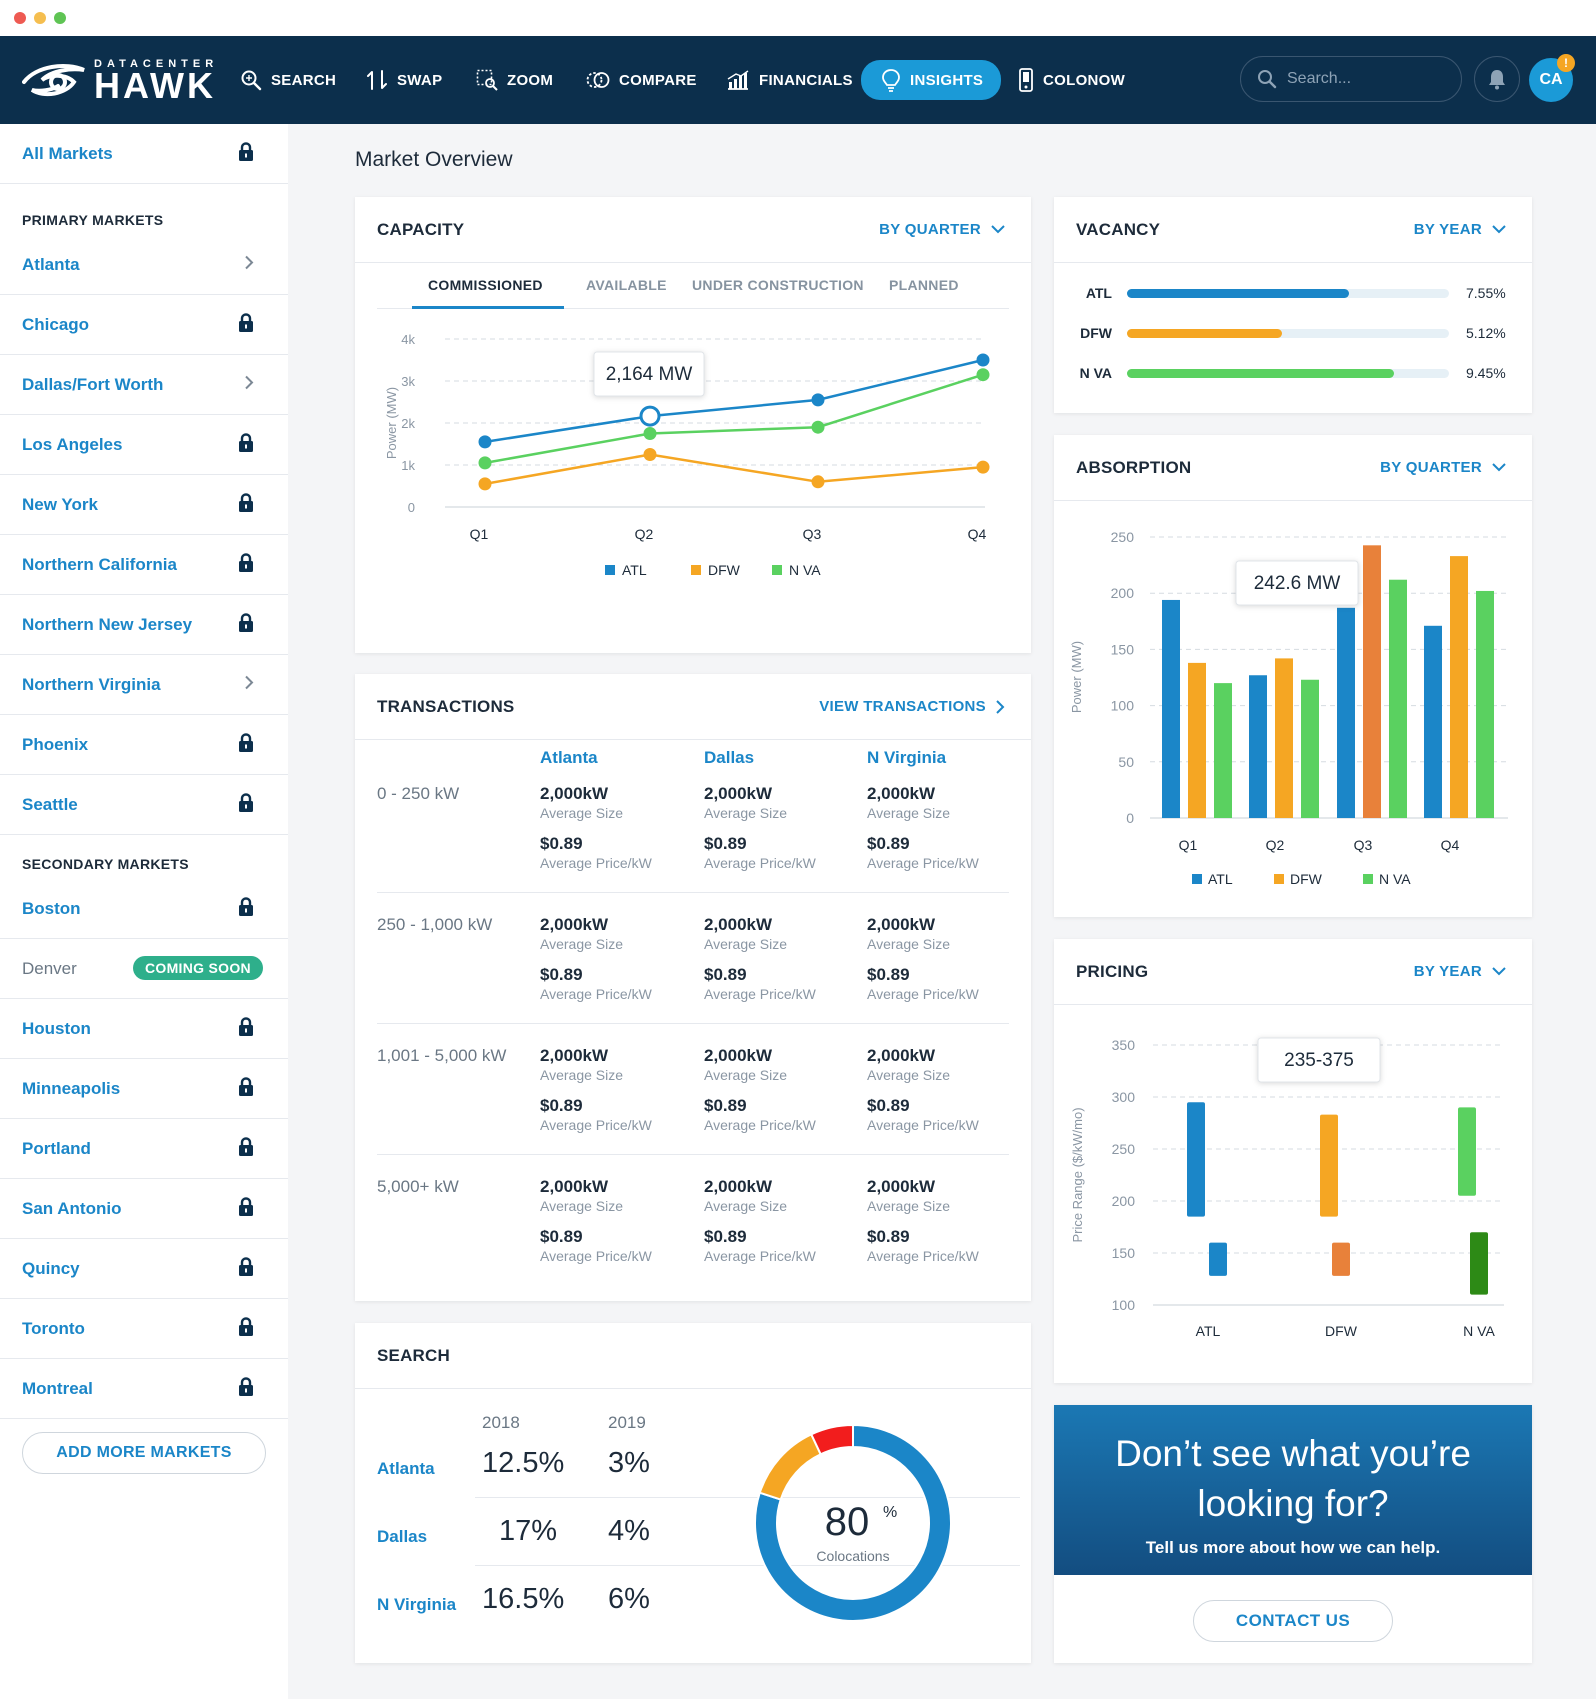 The height and width of the screenshot is (1699, 1596). What do you see at coordinates (144, 1269) in the screenshot?
I see `sidebar-item-quincy: Quincy` at bounding box center [144, 1269].